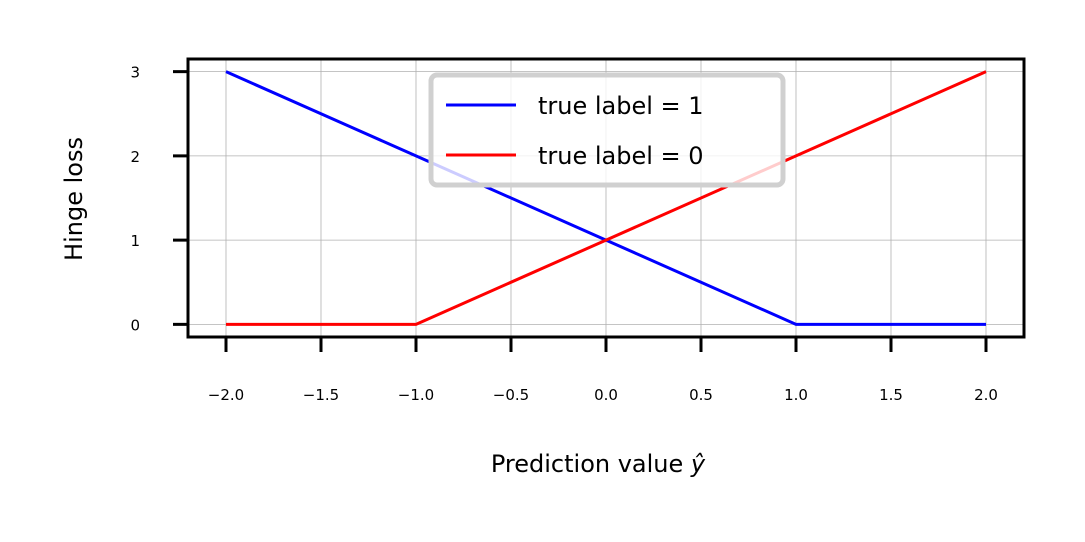 Image resolution: width=1085 pixels, height=542 pixels. I want to click on x-tick-label: −1.0, so click(416, 395).